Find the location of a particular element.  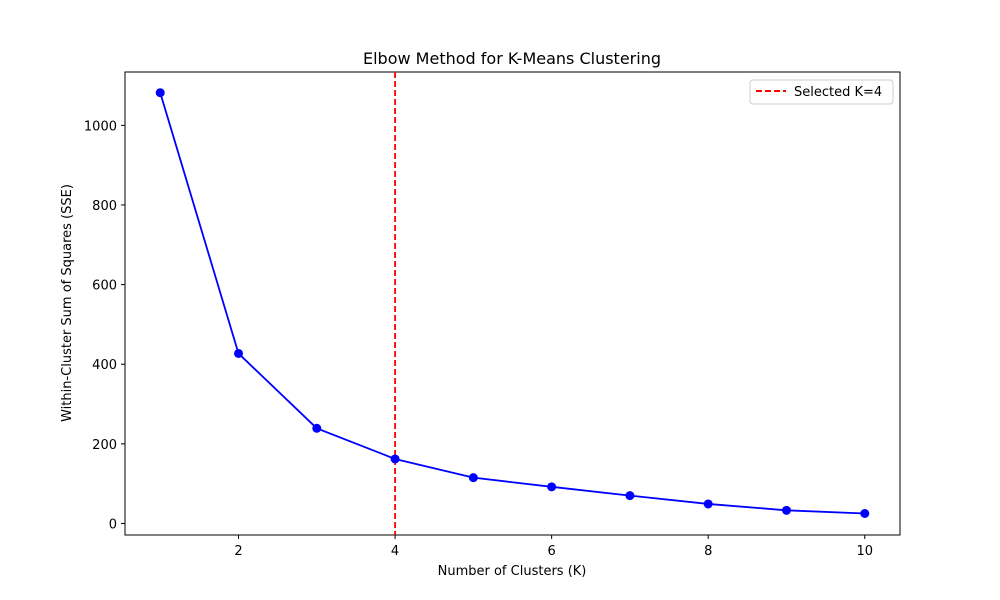

data-point-k2 is located at coordinates (239, 353).